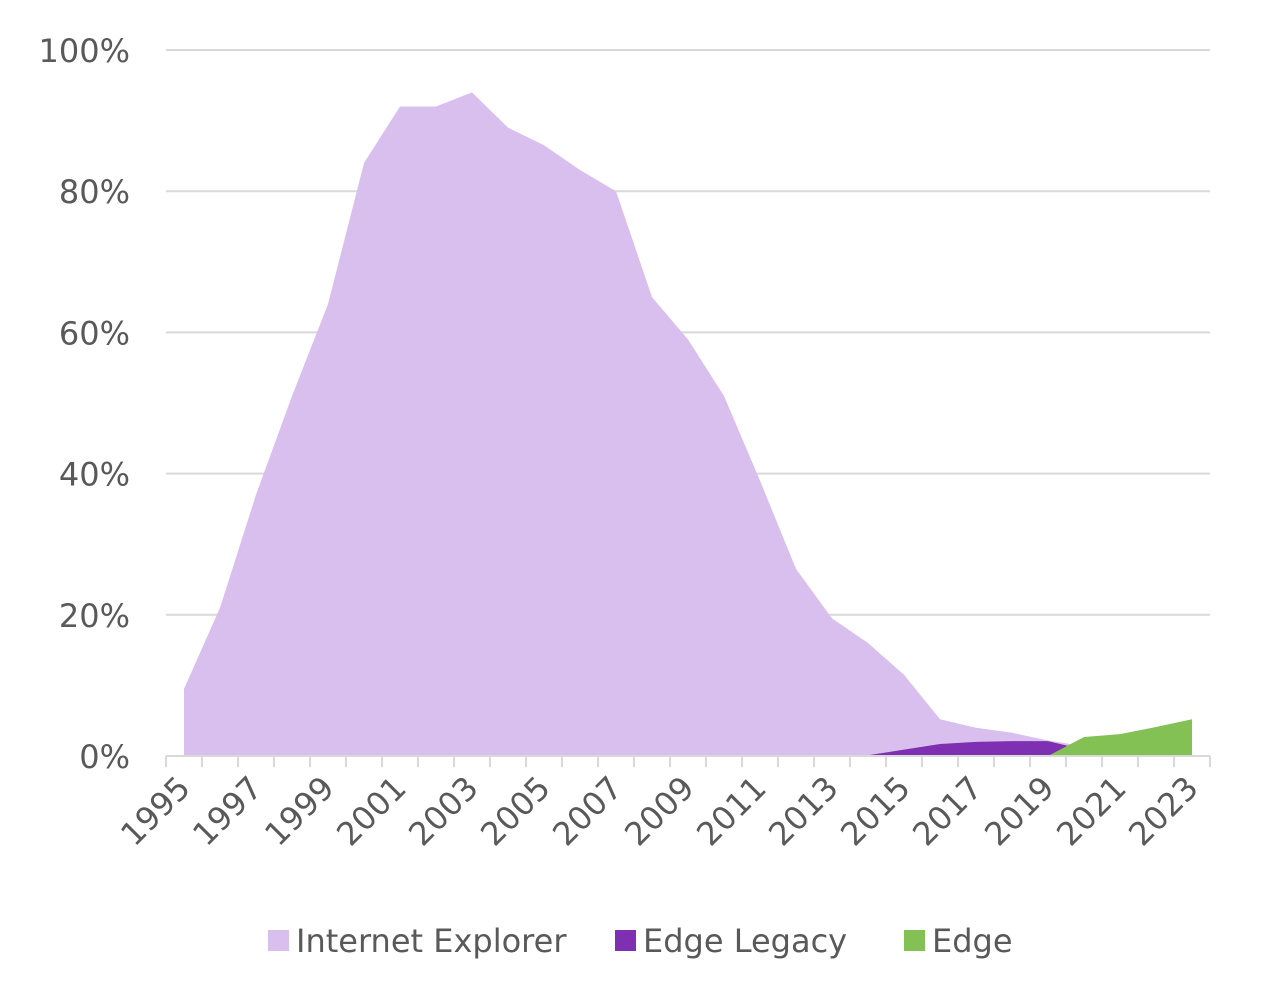  Describe the element at coordinates (745, 941) in the screenshot. I see `legend-label-edge-legacy: Edge Legacy` at that location.